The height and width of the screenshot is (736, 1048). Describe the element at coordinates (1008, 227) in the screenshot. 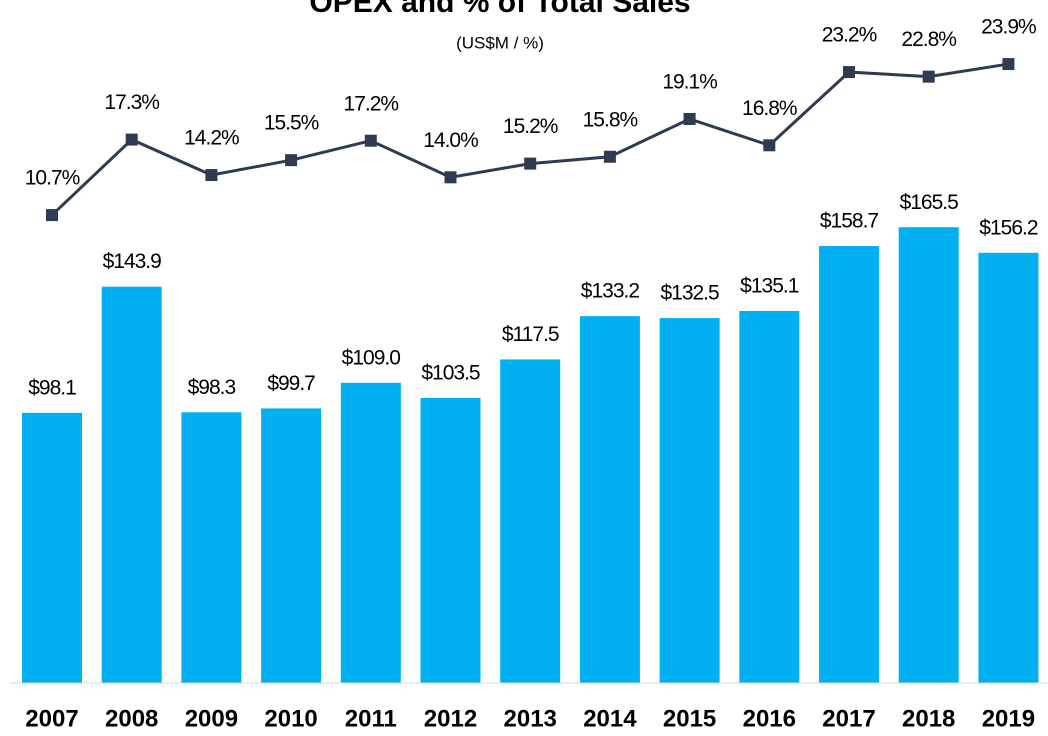

I see `data-label: $156.2` at that location.